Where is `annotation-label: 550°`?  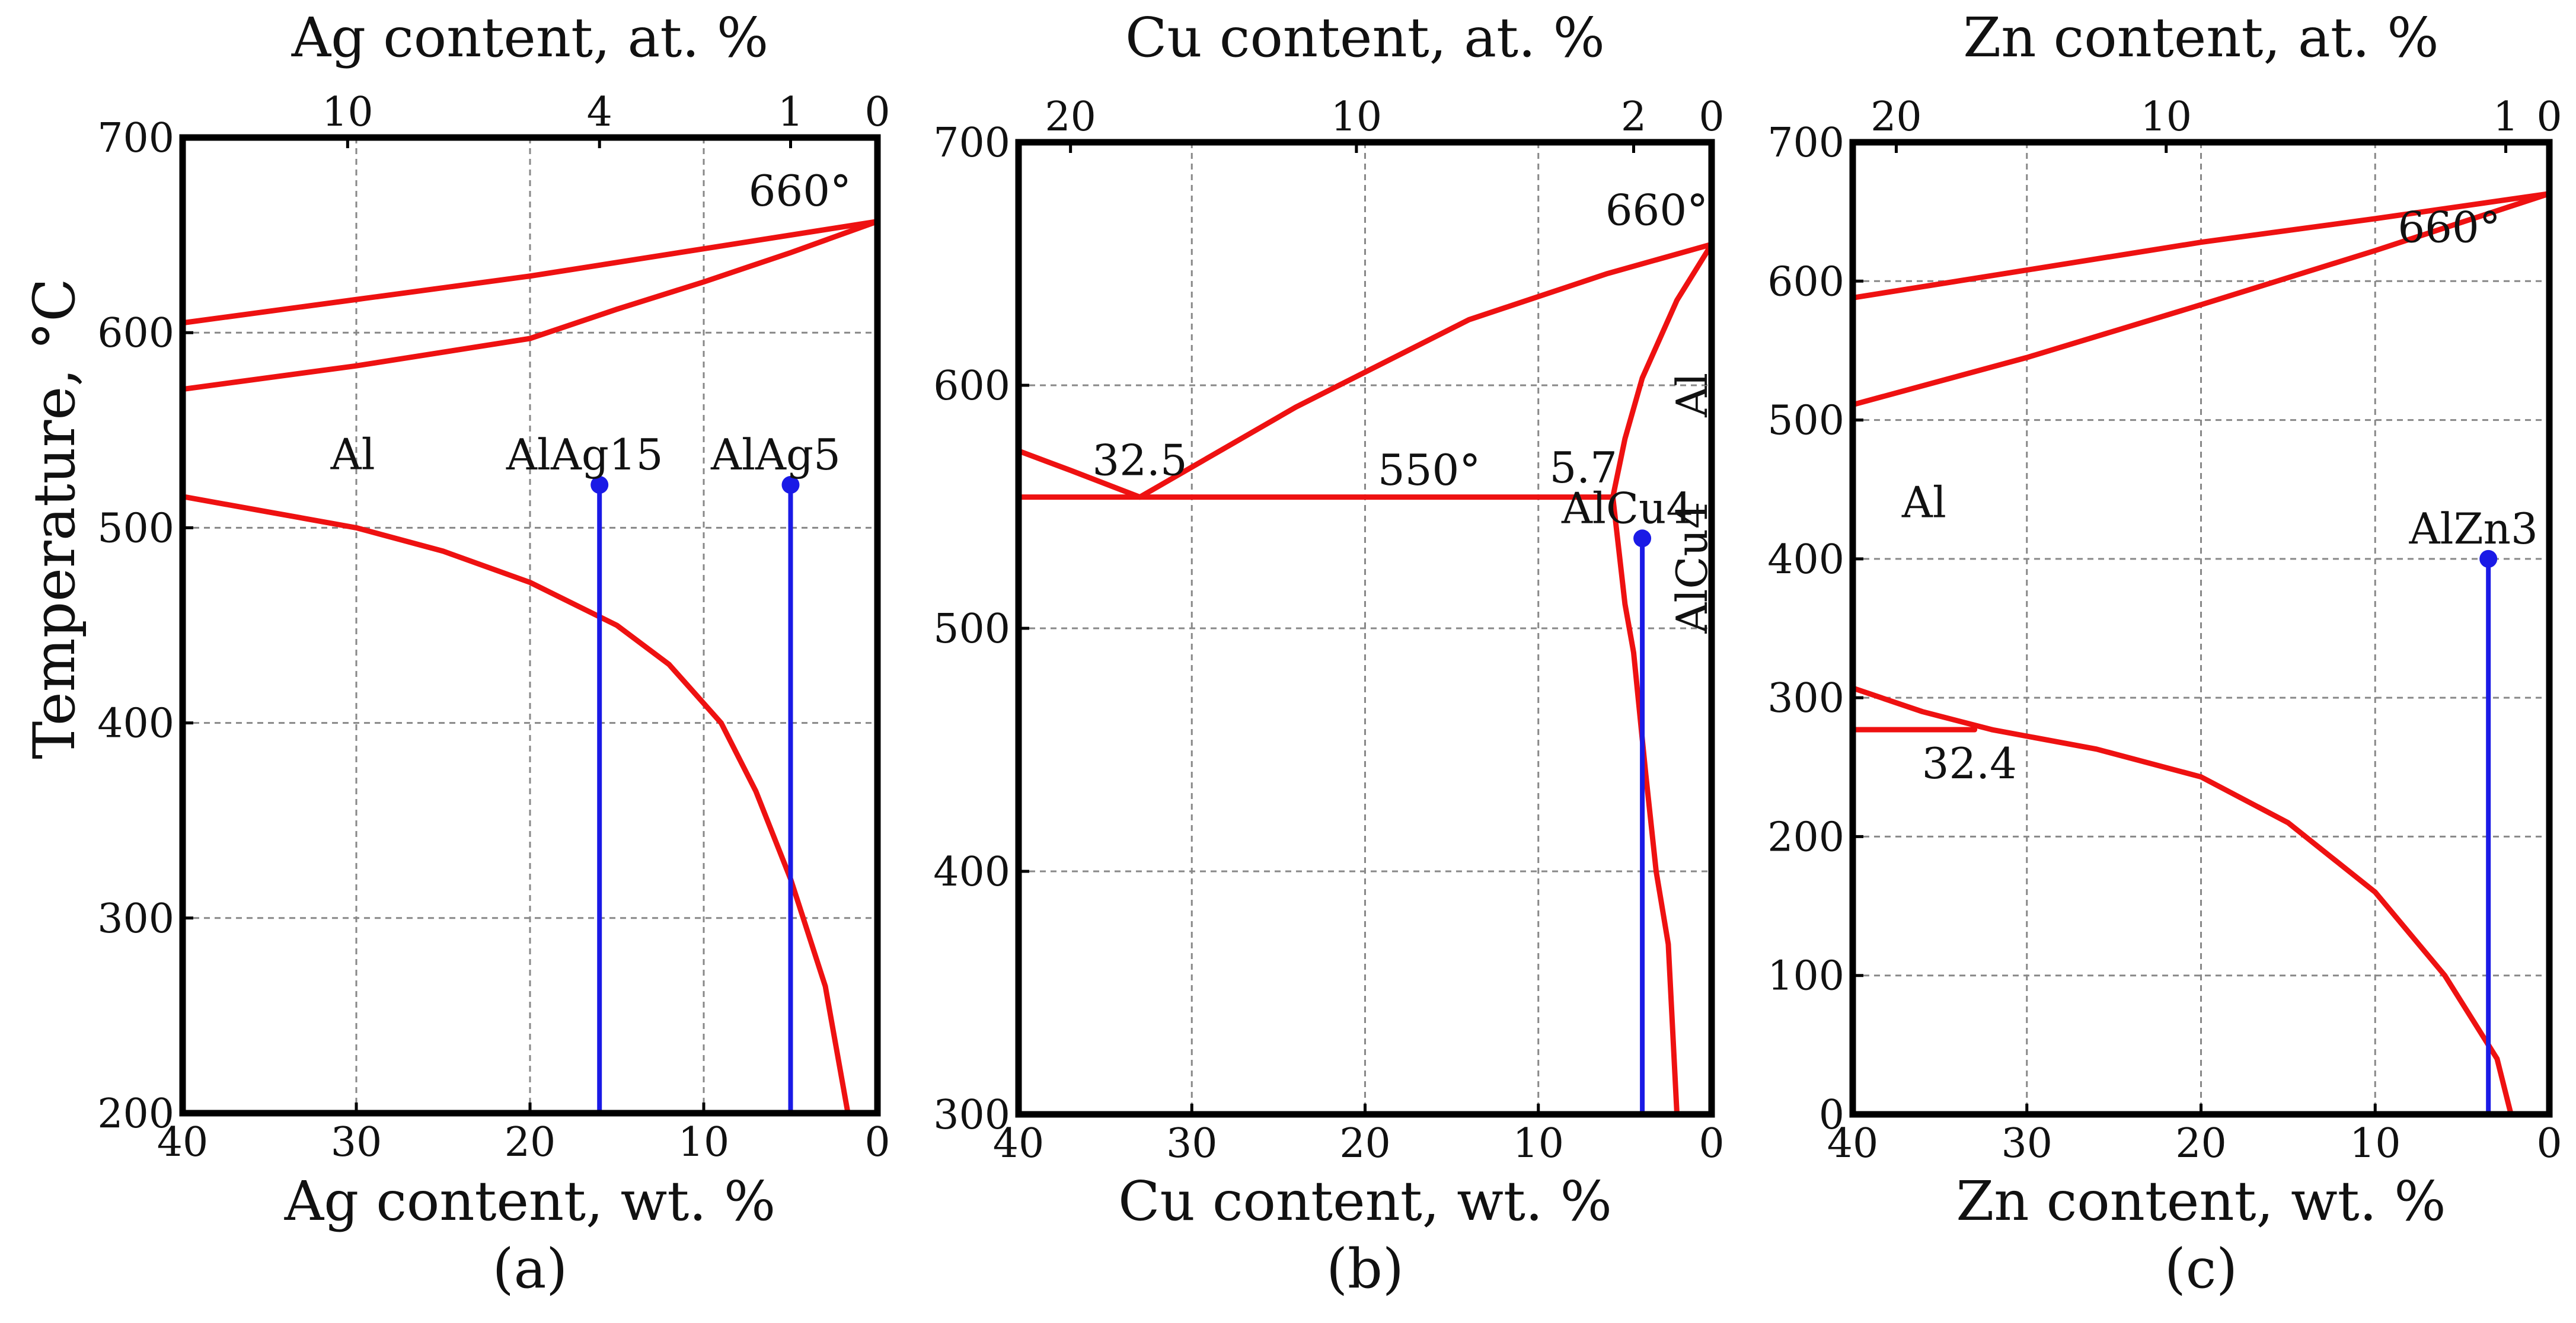 annotation-label: 550° is located at coordinates (1429, 470).